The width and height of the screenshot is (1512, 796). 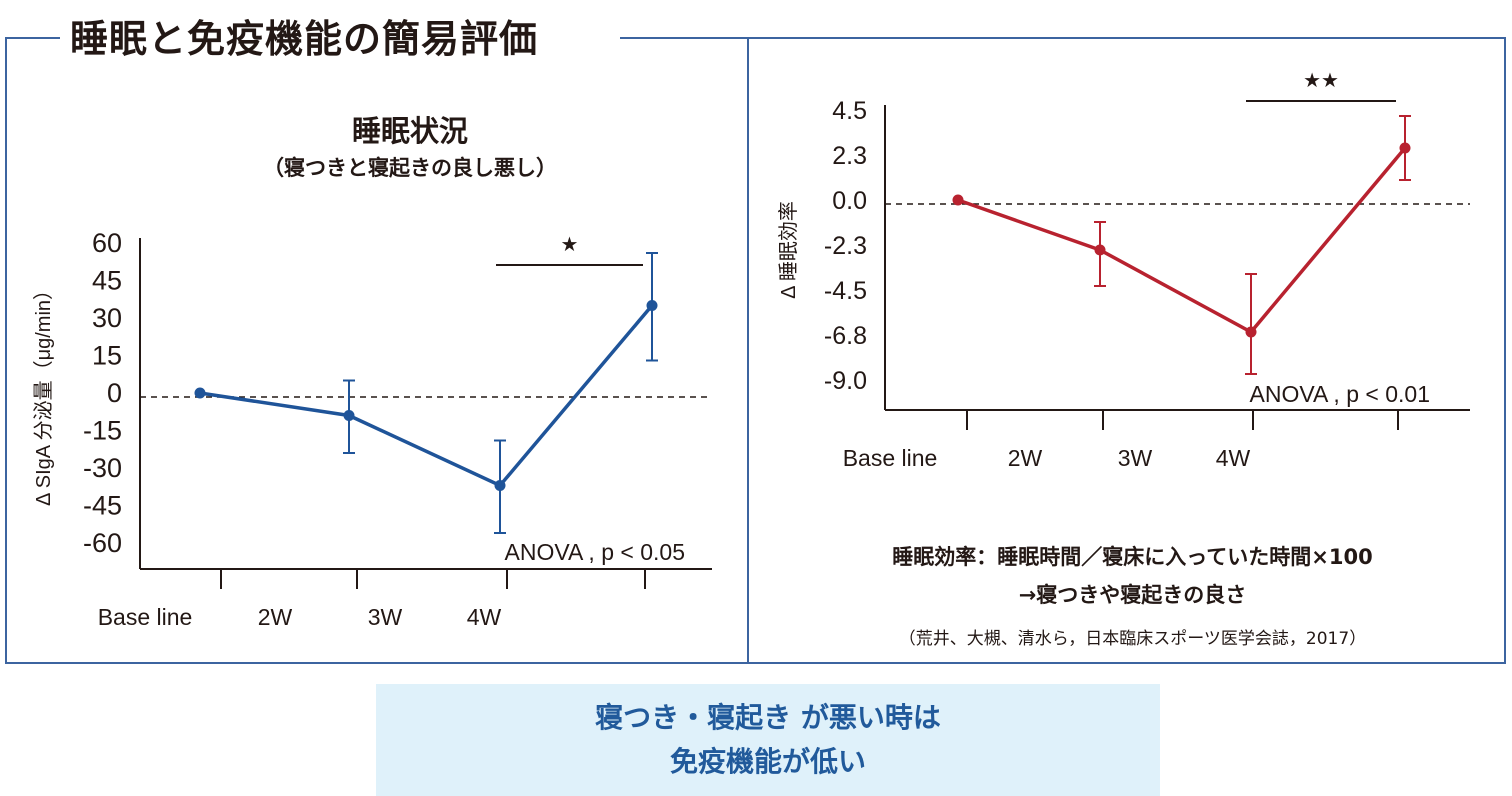 What do you see at coordinates (1505, 350) in the screenshot?
I see `frame-right` at bounding box center [1505, 350].